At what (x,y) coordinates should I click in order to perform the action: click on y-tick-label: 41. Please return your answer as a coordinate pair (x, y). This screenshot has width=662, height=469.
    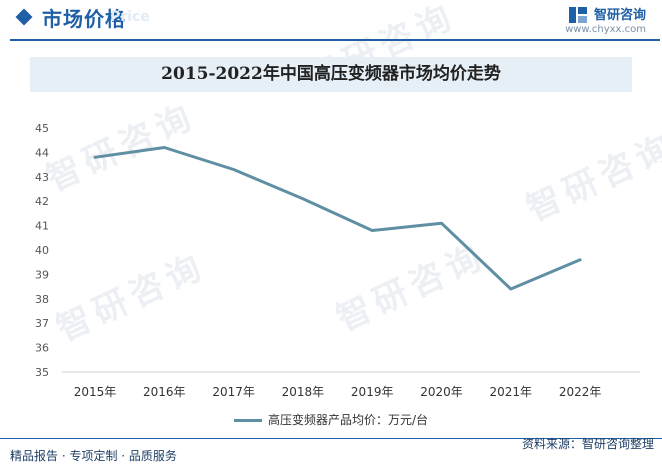
    Looking at the image, I should click on (42, 226).